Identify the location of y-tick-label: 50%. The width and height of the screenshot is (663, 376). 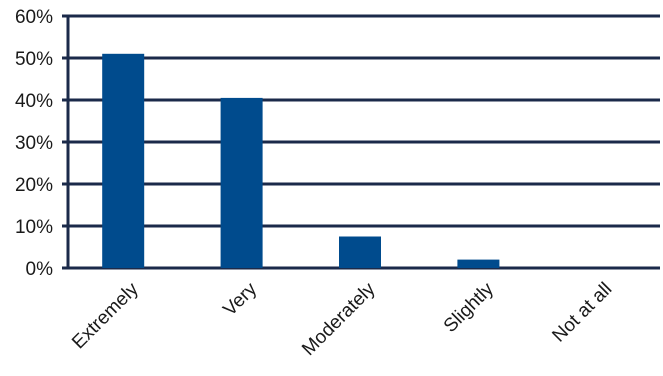
(34, 59).